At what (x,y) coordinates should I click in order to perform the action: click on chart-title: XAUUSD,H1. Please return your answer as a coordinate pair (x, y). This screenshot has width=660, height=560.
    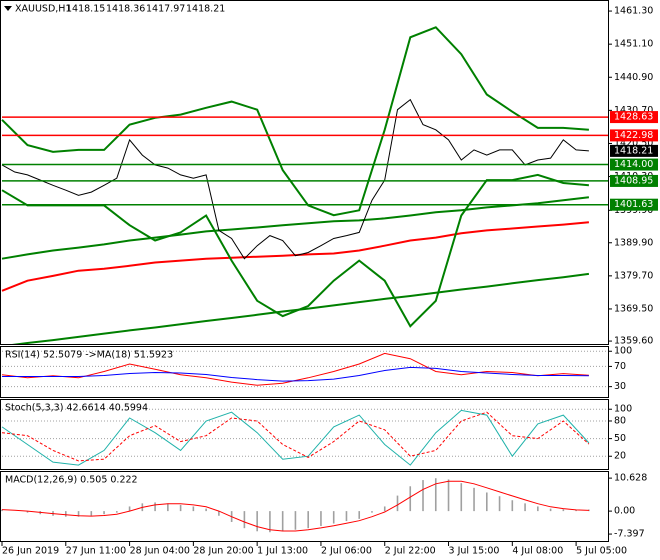
    Looking at the image, I should click on (43, 9).